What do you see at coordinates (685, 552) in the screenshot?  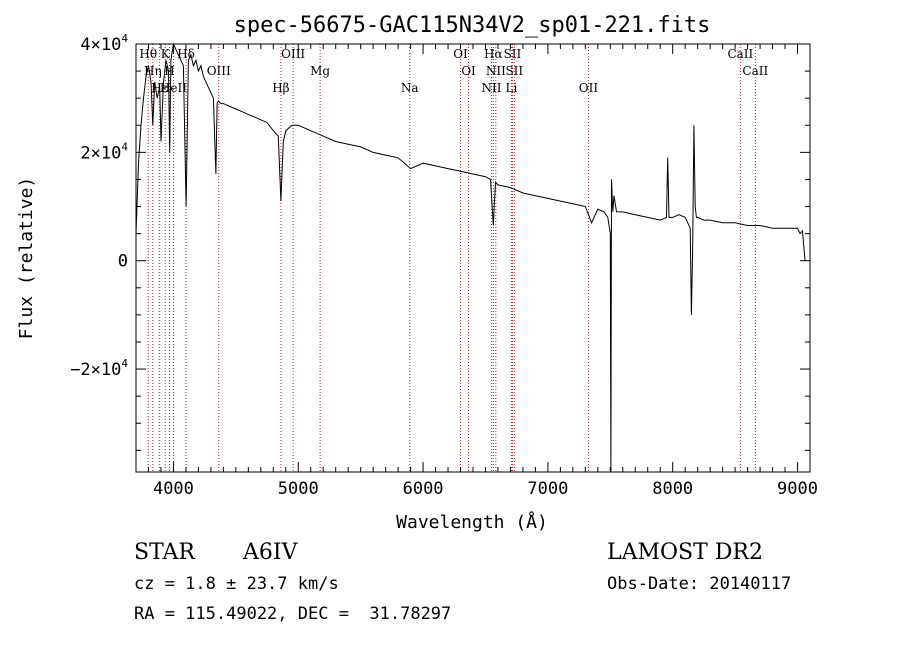 I see `survey-name: LAMOST DR2` at bounding box center [685, 552].